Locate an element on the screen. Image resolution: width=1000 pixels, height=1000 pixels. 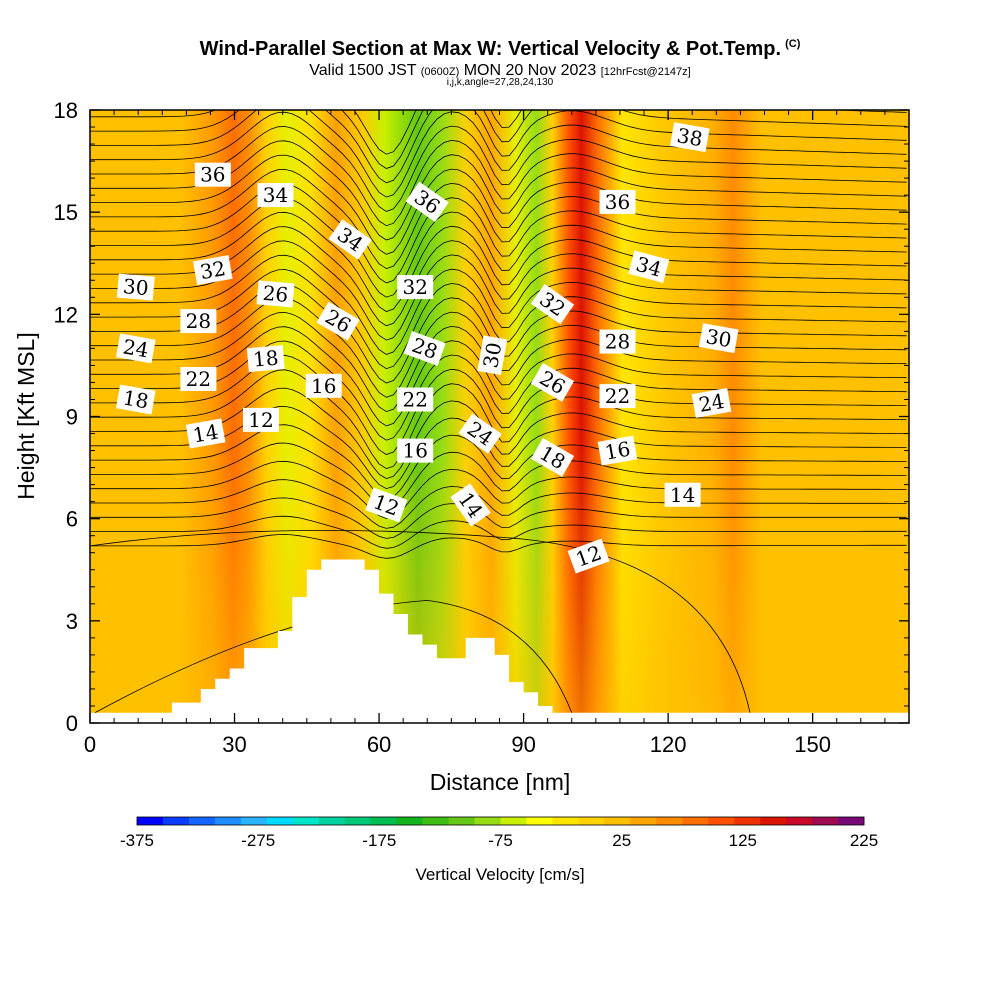
y-tick-label: 9 is located at coordinates (72, 417).